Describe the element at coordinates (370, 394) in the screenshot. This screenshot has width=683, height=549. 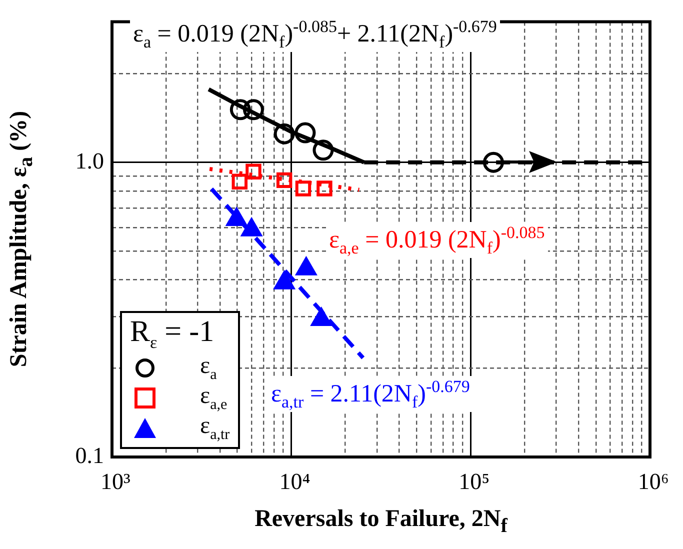
I see `annotation: ε$_{a,tr}$ = 2.11(2N$_{f}$)$^{-0.679}$` at that location.